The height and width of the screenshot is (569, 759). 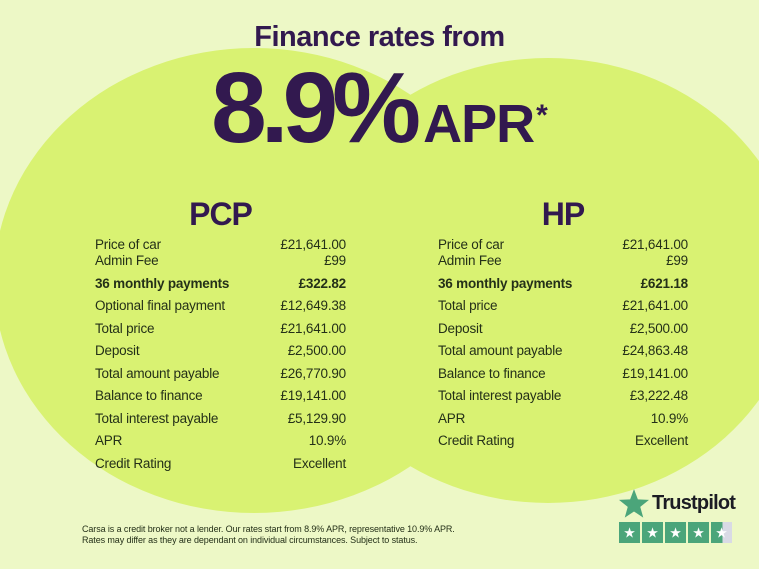 I want to click on header-title: Finance rates from, so click(x=379, y=37).